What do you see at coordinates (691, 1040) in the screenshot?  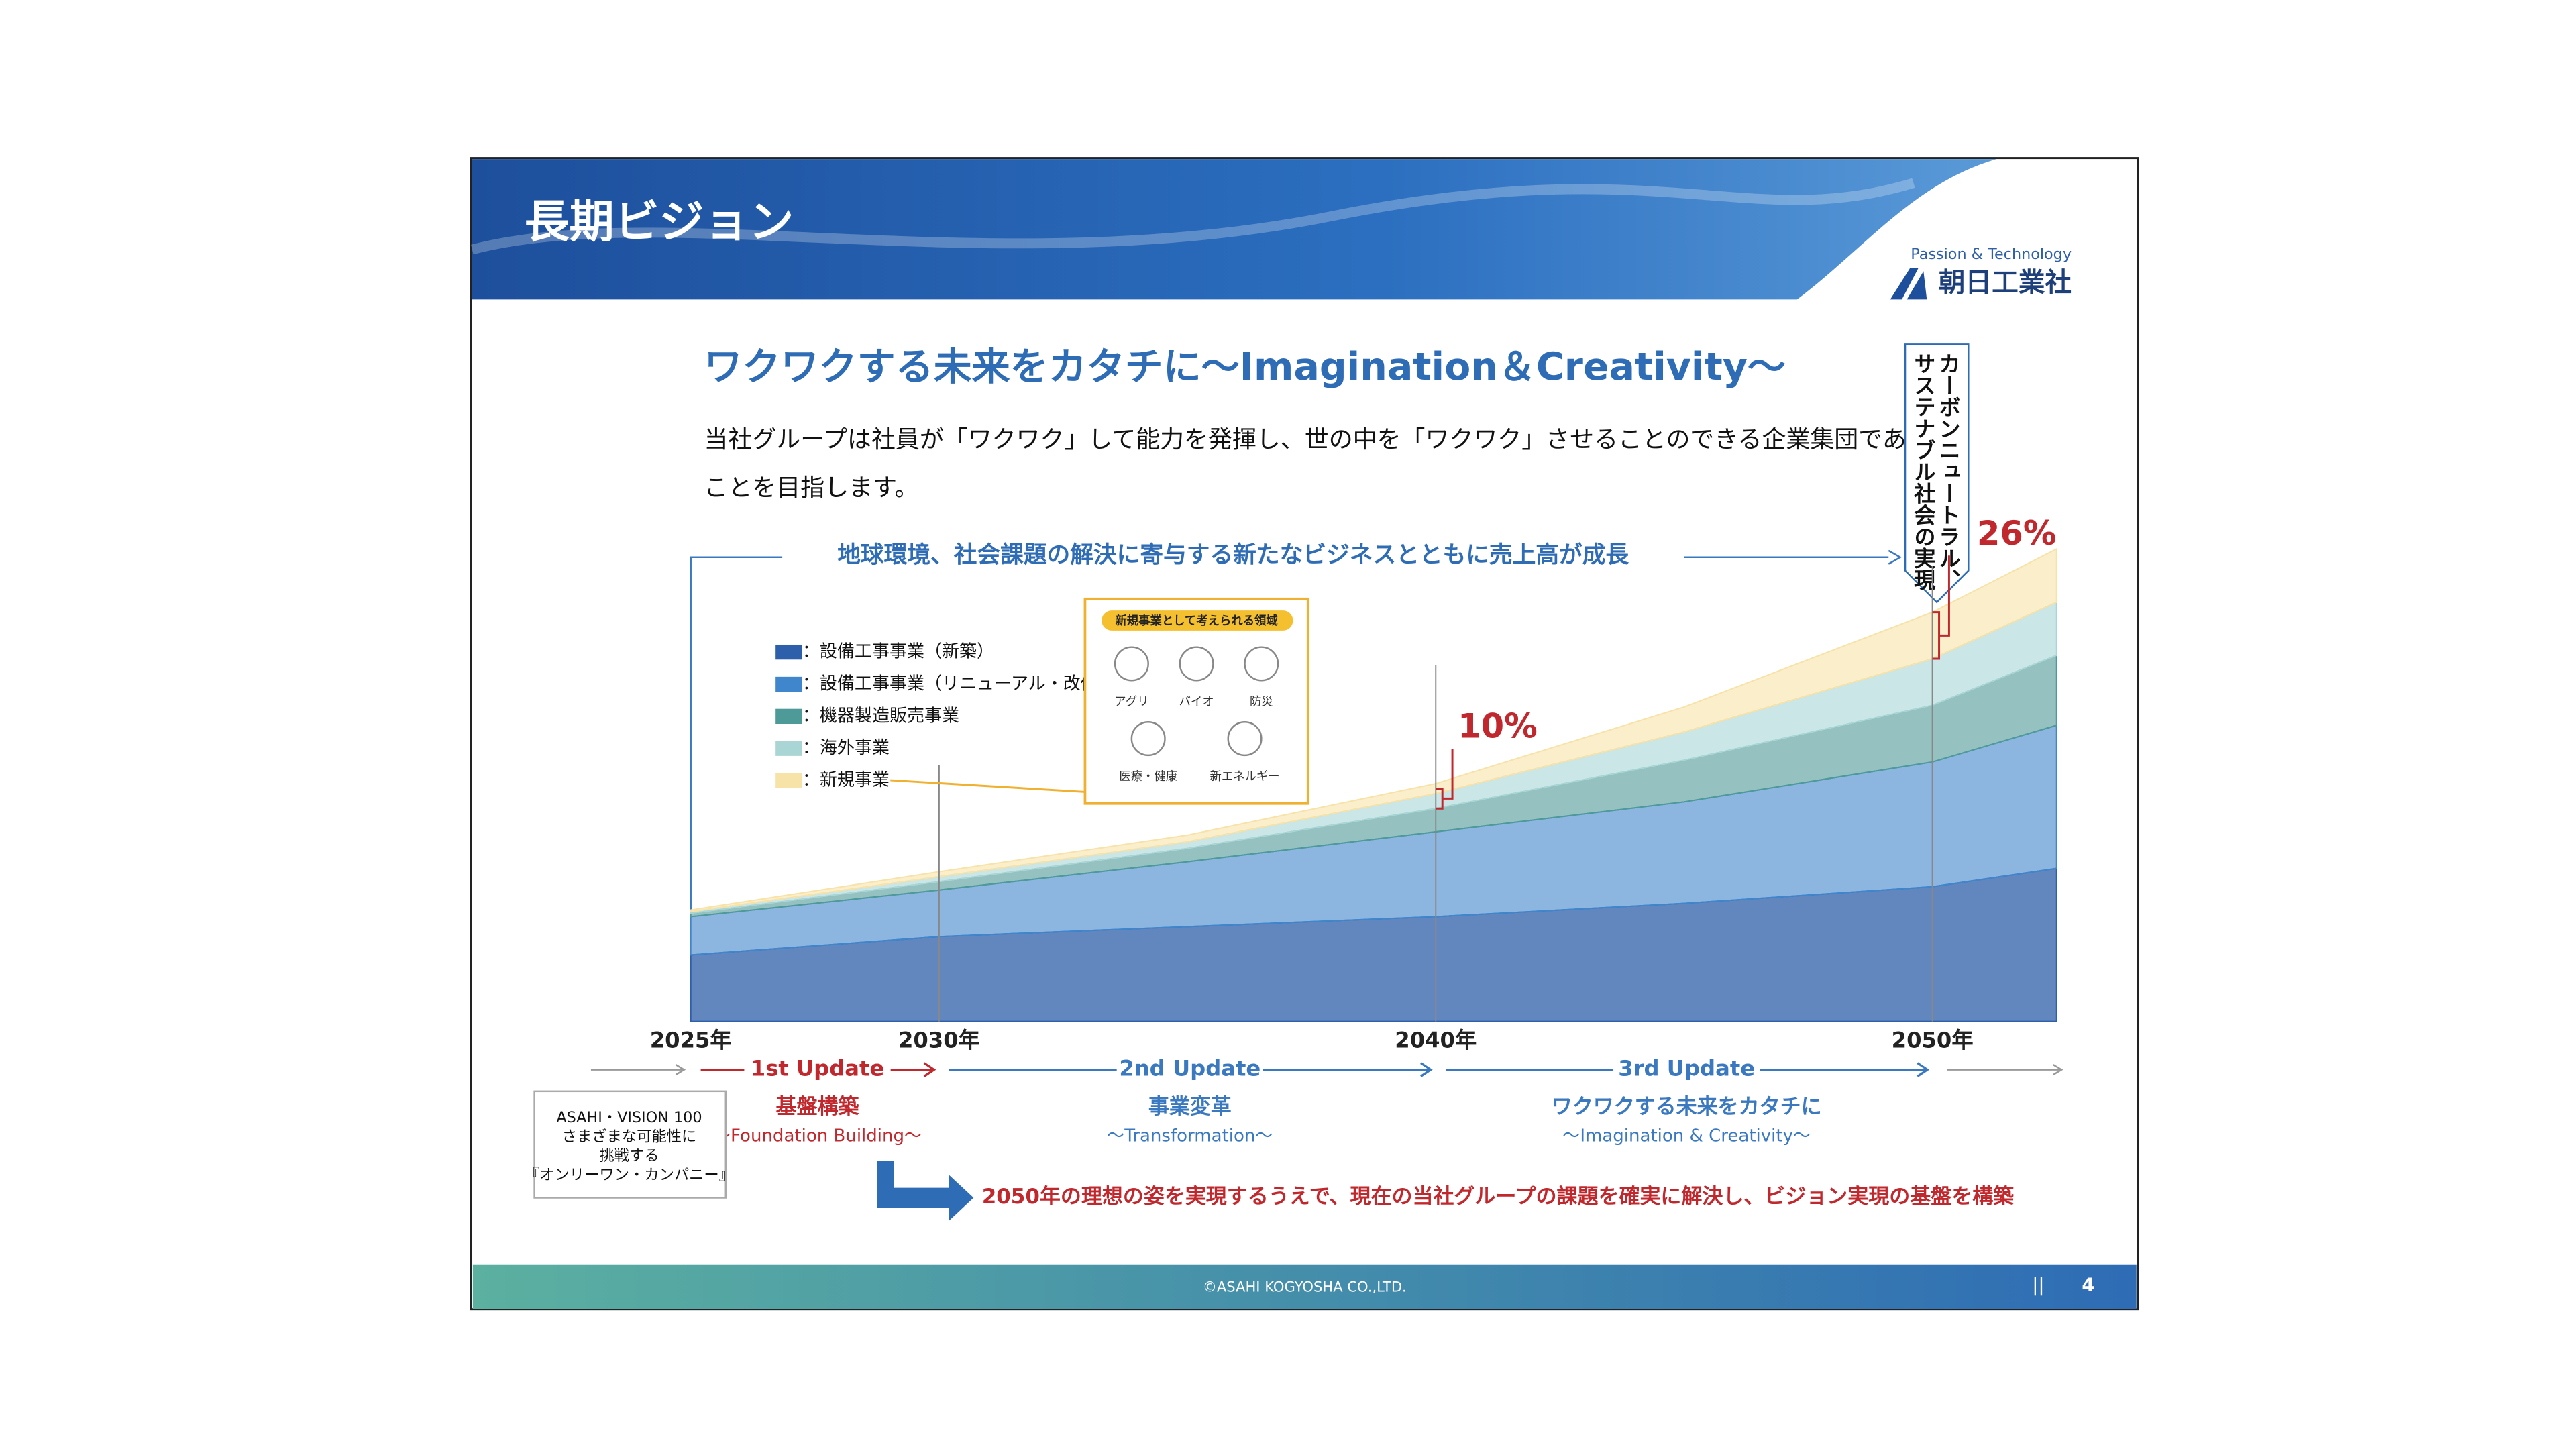 I see `x-tick-label: 2025年` at bounding box center [691, 1040].